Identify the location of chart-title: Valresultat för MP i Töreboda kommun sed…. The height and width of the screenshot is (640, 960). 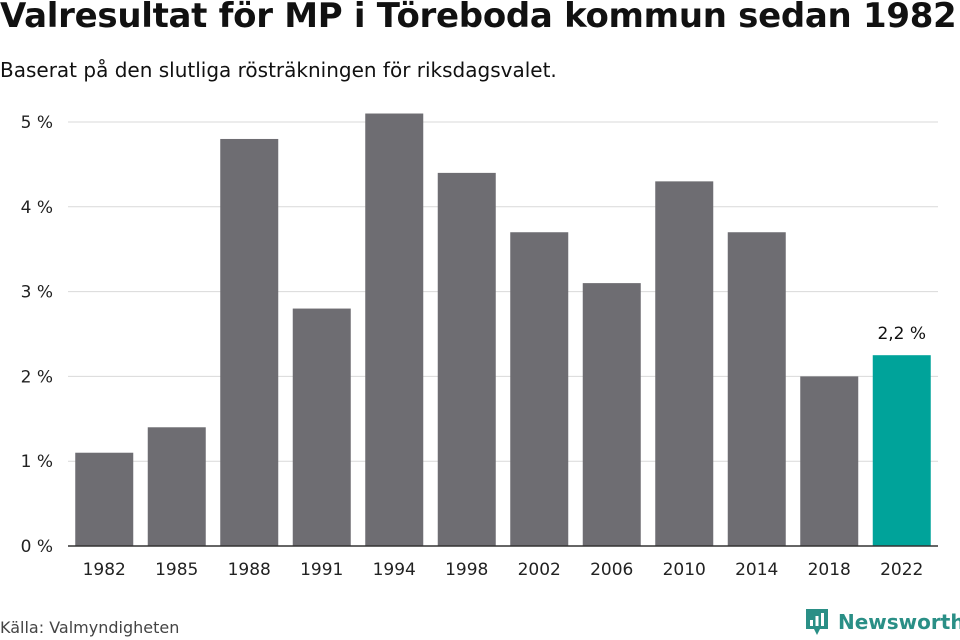
(478, 18).